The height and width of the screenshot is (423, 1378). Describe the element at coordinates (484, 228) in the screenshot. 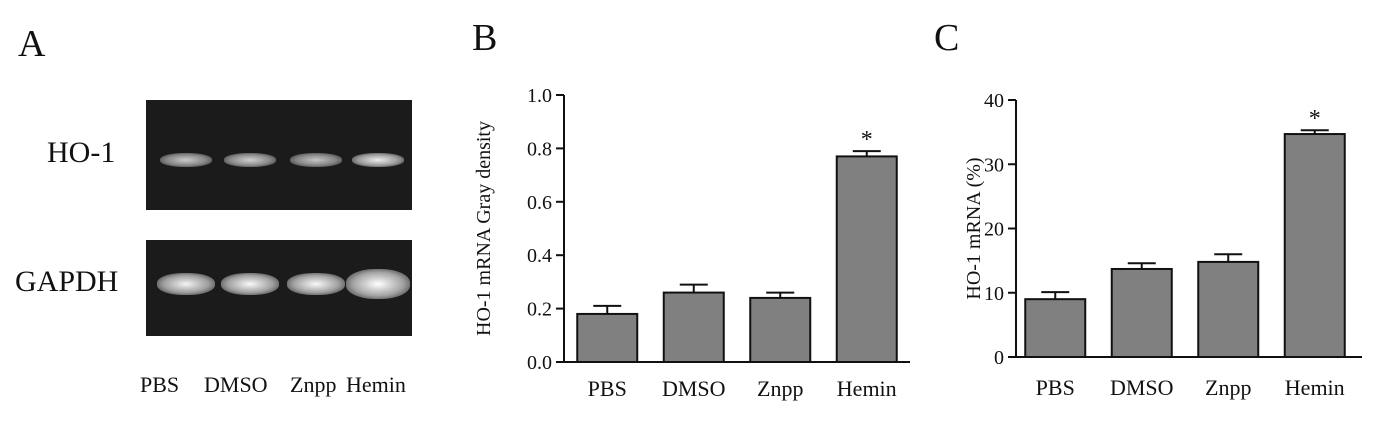

I see `y-axis-label: HO-1 mRNA Gray density` at that location.